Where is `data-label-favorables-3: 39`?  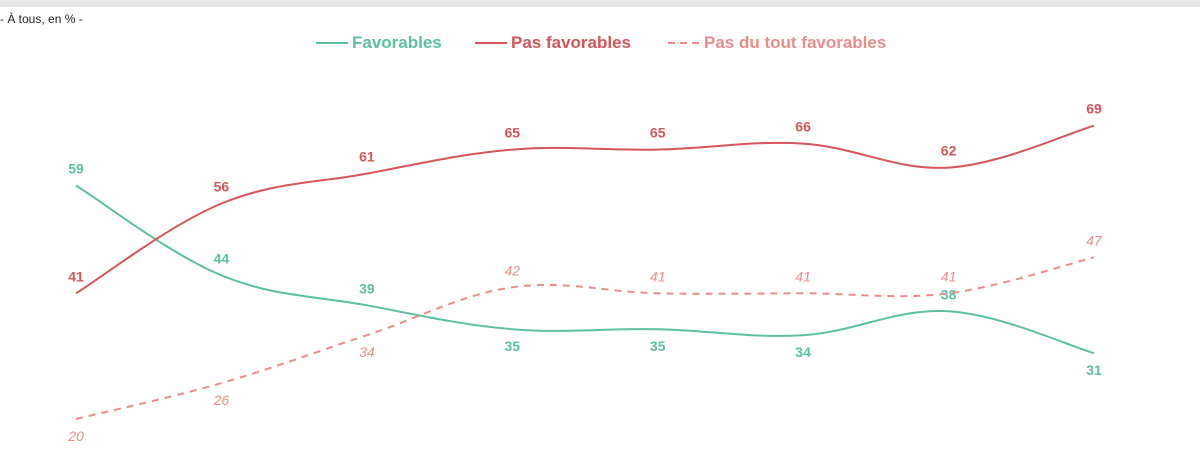 data-label-favorables-3: 39 is located at coordinates (367, 288).